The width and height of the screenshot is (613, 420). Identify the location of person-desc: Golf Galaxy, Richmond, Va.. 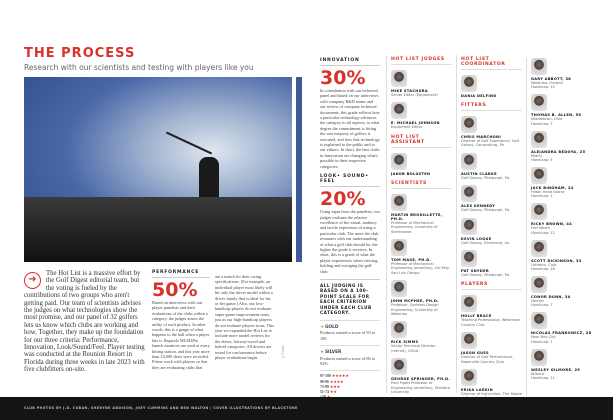
(485, 242).